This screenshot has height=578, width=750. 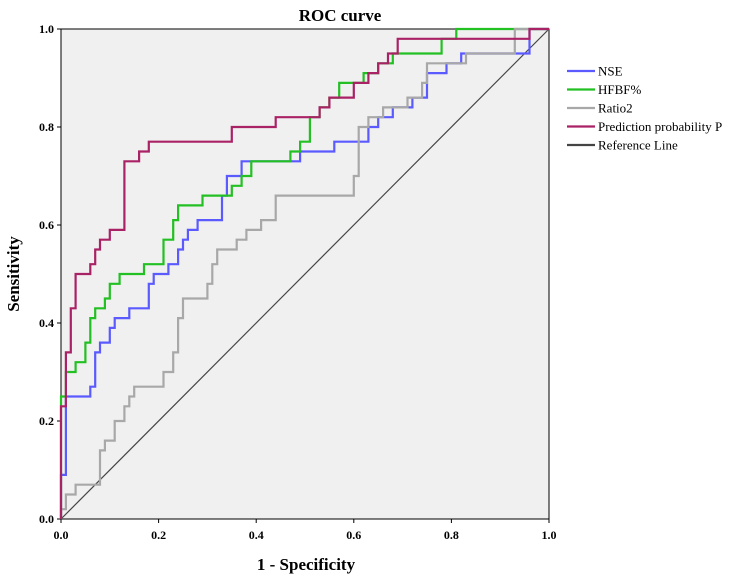 What do you see at coordinates (46, 29) in the screenshot?
I see `y-tick-label: 1.0` at bounding box center [46, 29].